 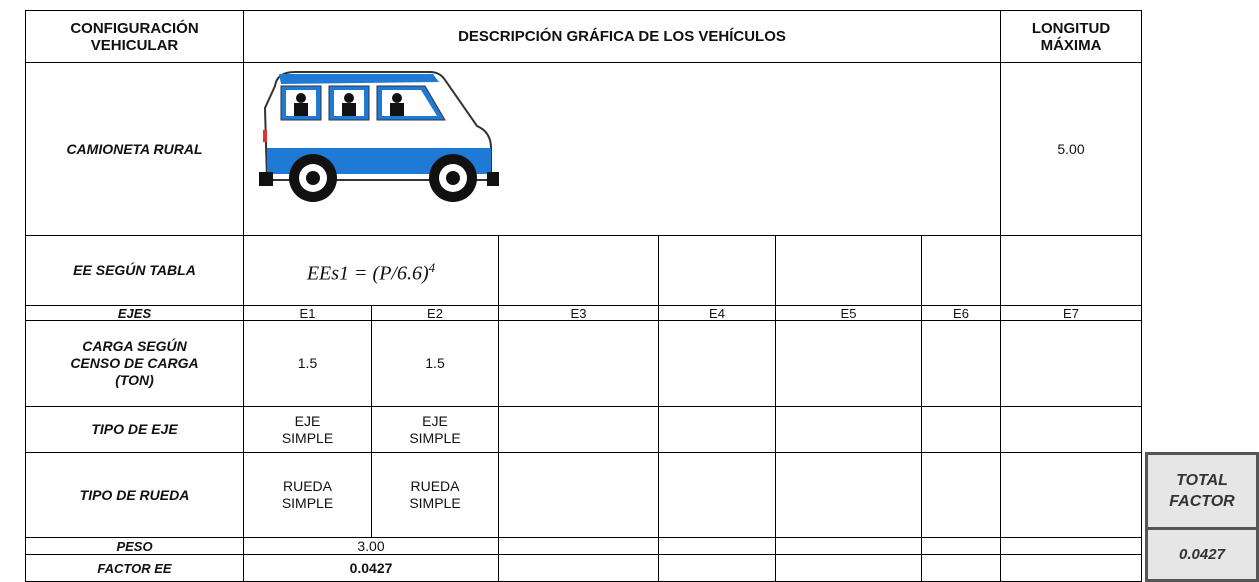 I want to click on axle: E3, so click(x=578, y=313).